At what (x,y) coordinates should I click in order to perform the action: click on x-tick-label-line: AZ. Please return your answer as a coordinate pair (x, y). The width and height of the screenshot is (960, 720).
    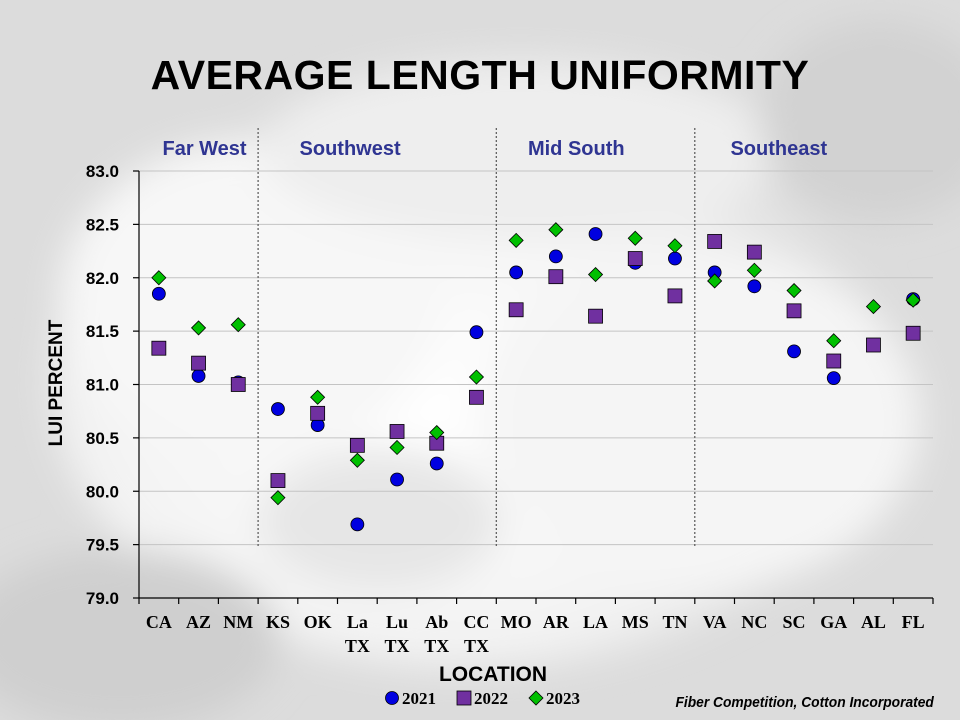
    Looking at the image, I should click on (198, 622).